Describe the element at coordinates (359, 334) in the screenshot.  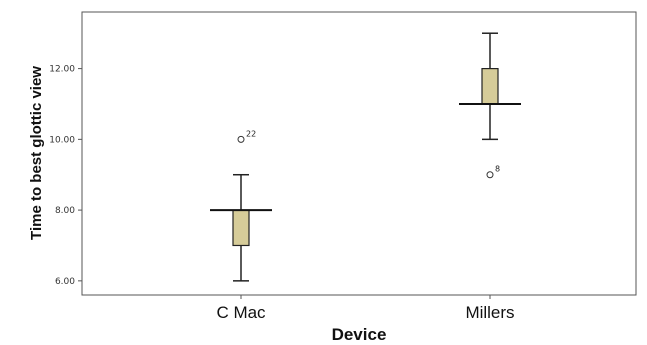
I see `x-axis-title: Device` at that location.